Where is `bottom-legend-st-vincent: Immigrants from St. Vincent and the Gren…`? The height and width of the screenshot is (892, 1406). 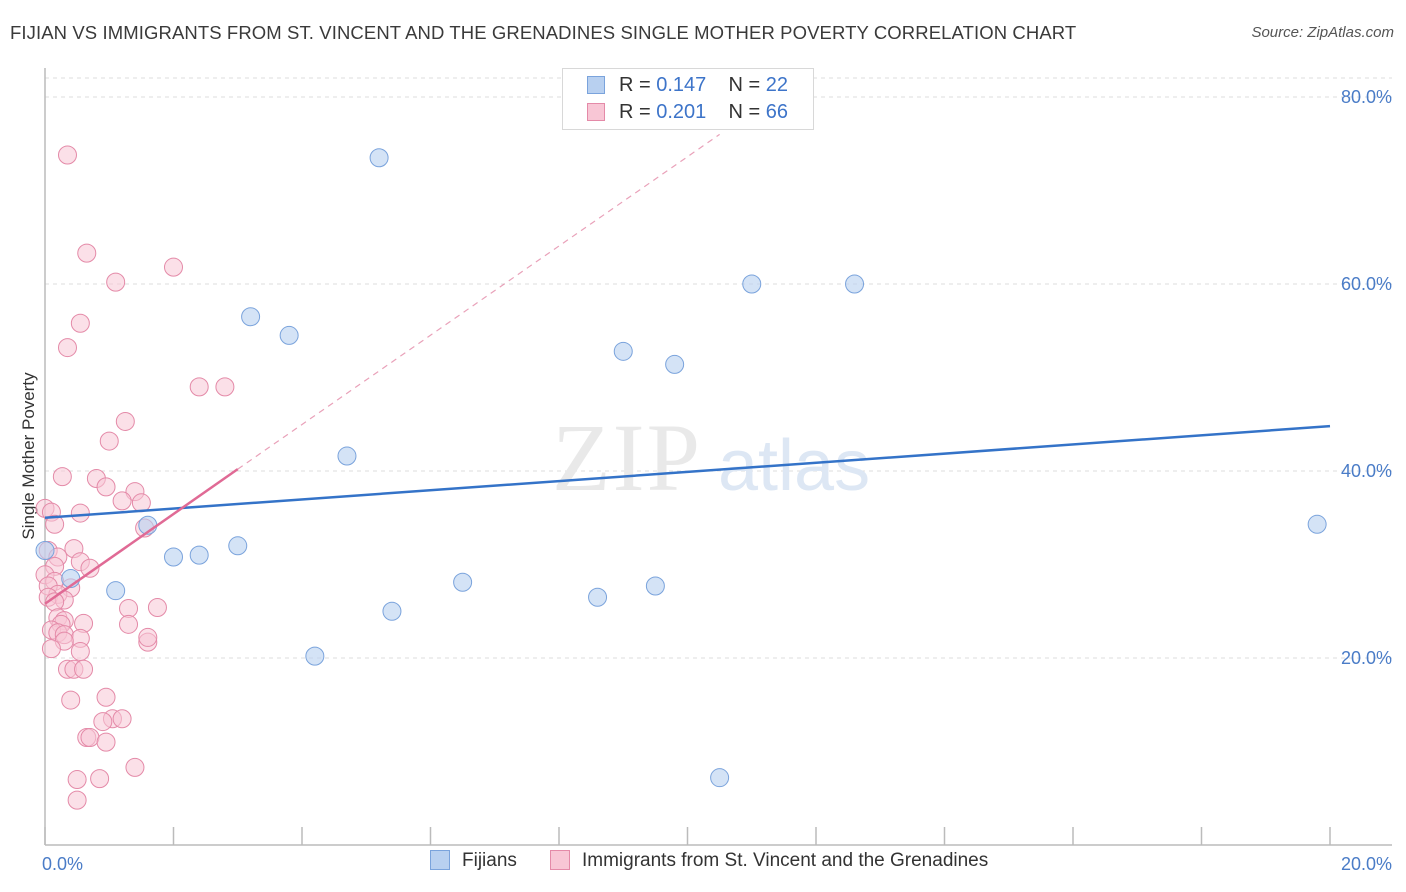 bottom-legend-st-vincent: Immigrants from St. Vincent and the Gren… is located at coordinates (769, 861).